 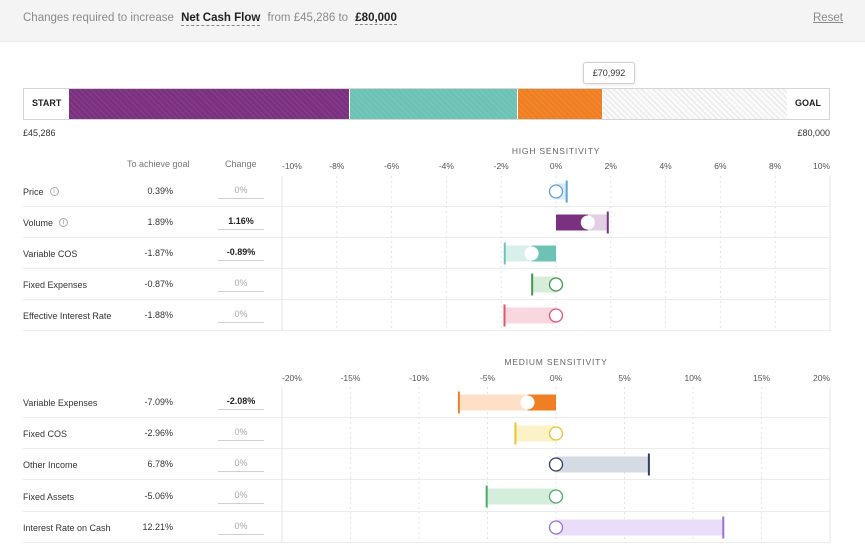 I want to click on achieve-goal-value: 1.89%, so click(x=160, y=221).